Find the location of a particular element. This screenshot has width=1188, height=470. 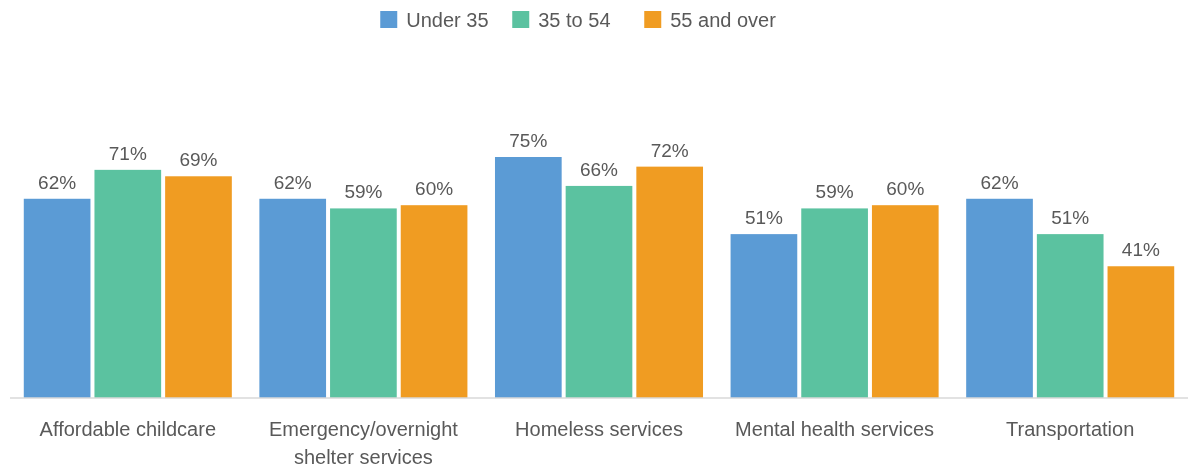

data-label: 72% is located at coordinates (669, 150).